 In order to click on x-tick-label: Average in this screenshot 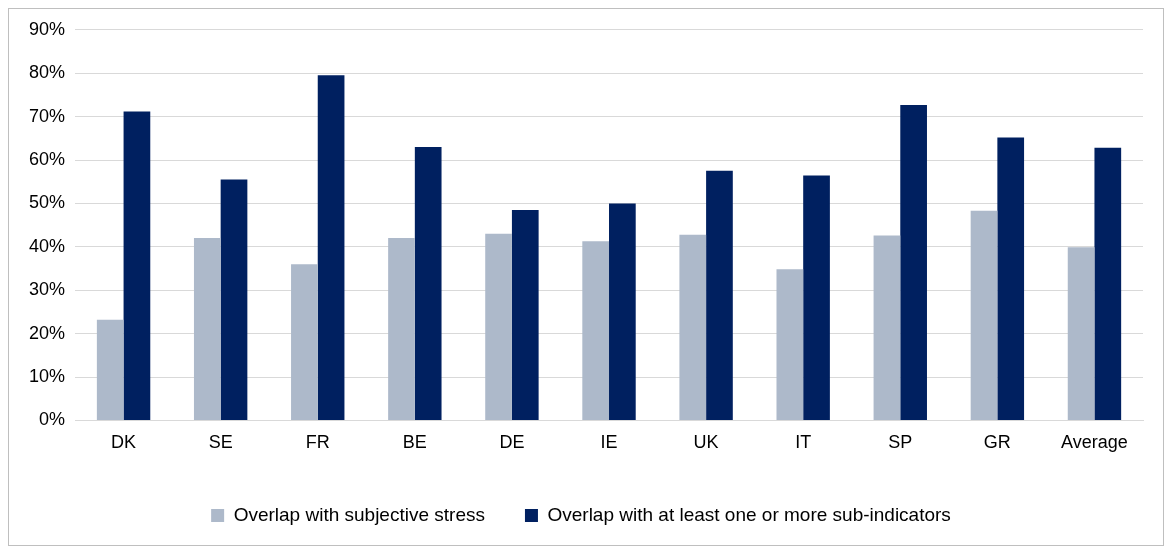, I will do `click(1094, 442)`.